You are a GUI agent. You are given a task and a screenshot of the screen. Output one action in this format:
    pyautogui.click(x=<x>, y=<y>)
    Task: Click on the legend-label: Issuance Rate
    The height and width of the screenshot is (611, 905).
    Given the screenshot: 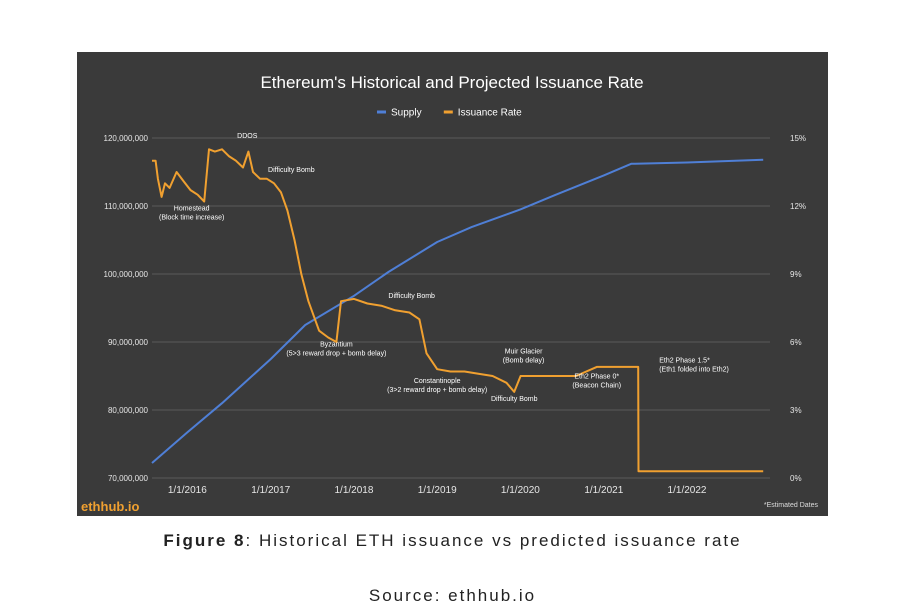 What is the action you would take?
    pyautogui.click(x=490, y=113)
    